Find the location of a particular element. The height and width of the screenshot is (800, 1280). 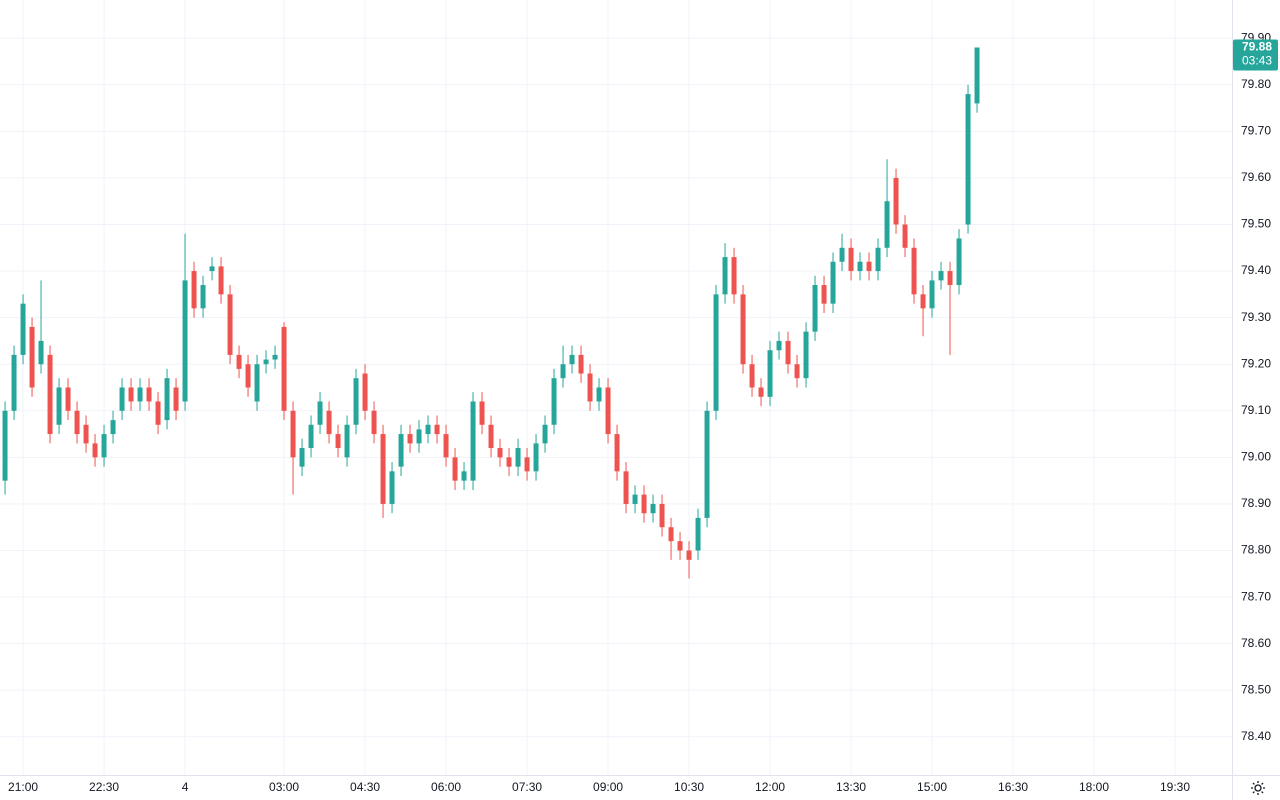

last-price-box is located at coordinates (1255, 55).